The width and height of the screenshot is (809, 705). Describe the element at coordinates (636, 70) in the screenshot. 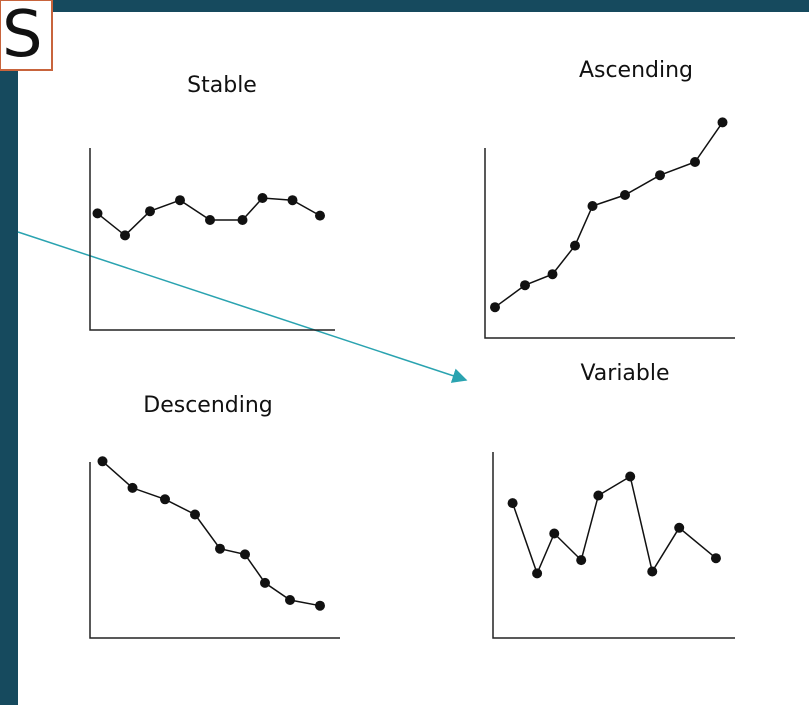

I see `chart-title: Ascending` at that location.